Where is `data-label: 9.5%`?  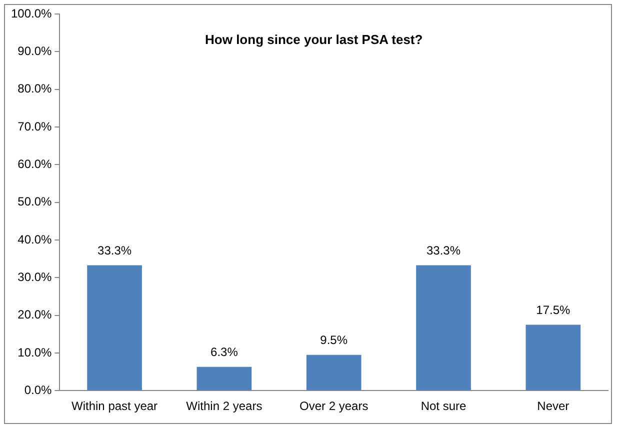
data-label: 9.5% is located at coordinates (334, 340).